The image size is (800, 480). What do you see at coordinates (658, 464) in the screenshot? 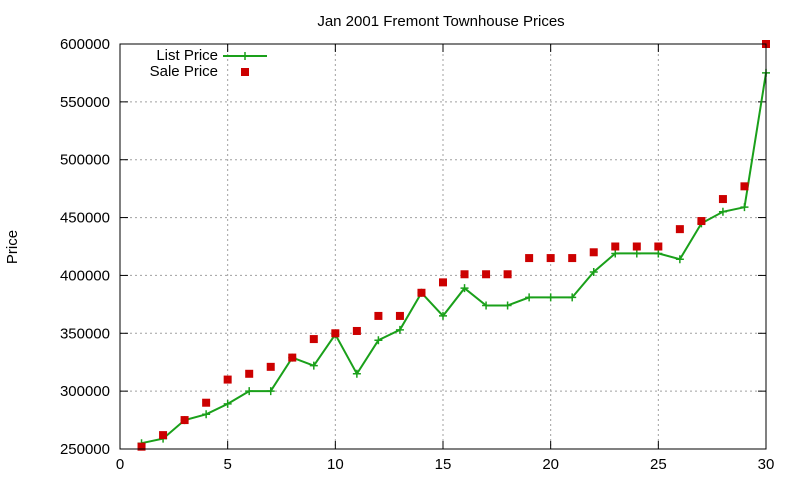
I see `x-tick-label: 25` at bounding box center [658, 464].